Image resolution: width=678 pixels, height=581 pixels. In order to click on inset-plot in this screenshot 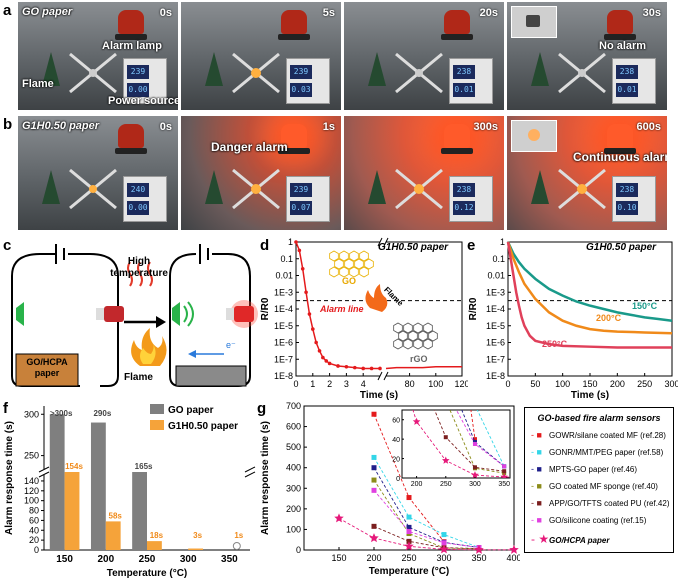, I will do `click(461, 440)`.